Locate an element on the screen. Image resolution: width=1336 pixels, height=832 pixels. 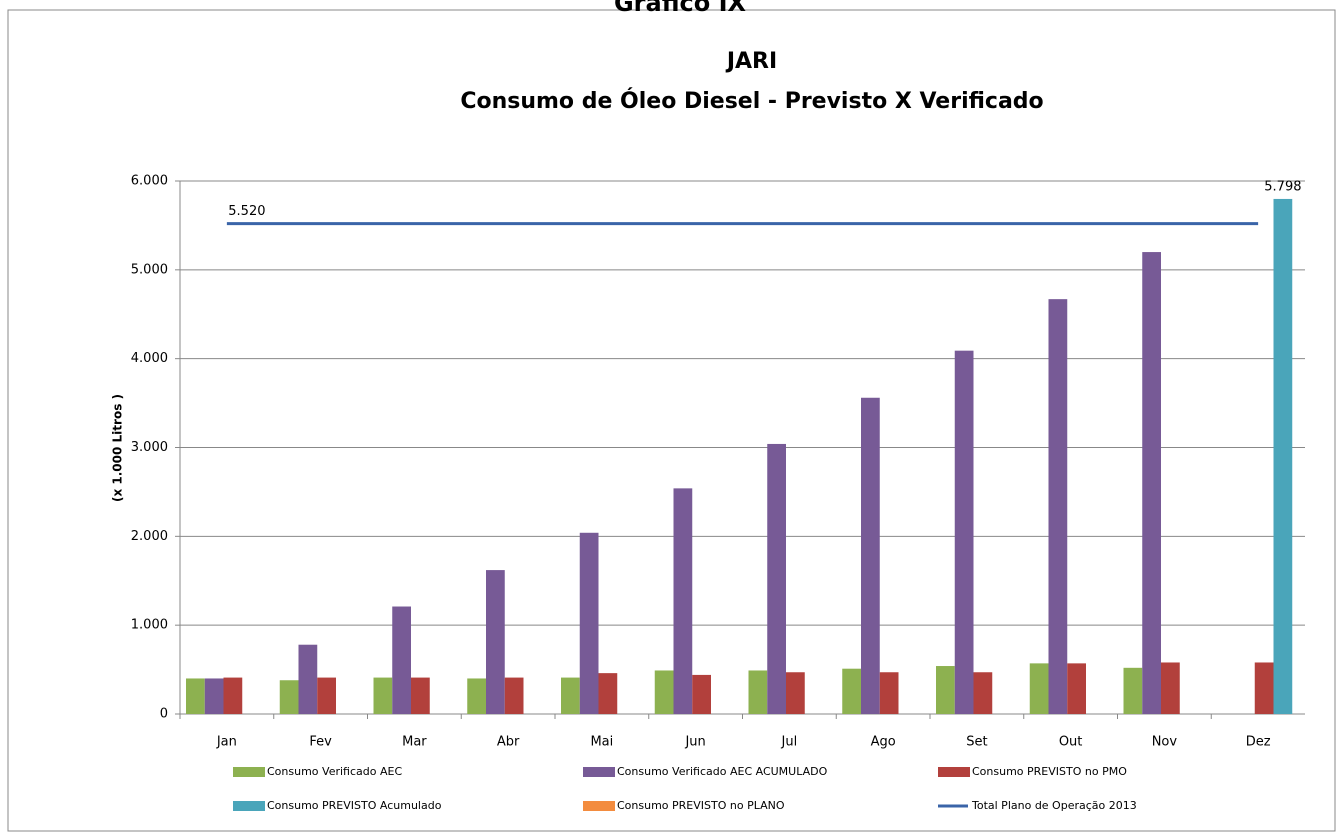
x-tick-label: Mai is located at coordinates (601, 742).